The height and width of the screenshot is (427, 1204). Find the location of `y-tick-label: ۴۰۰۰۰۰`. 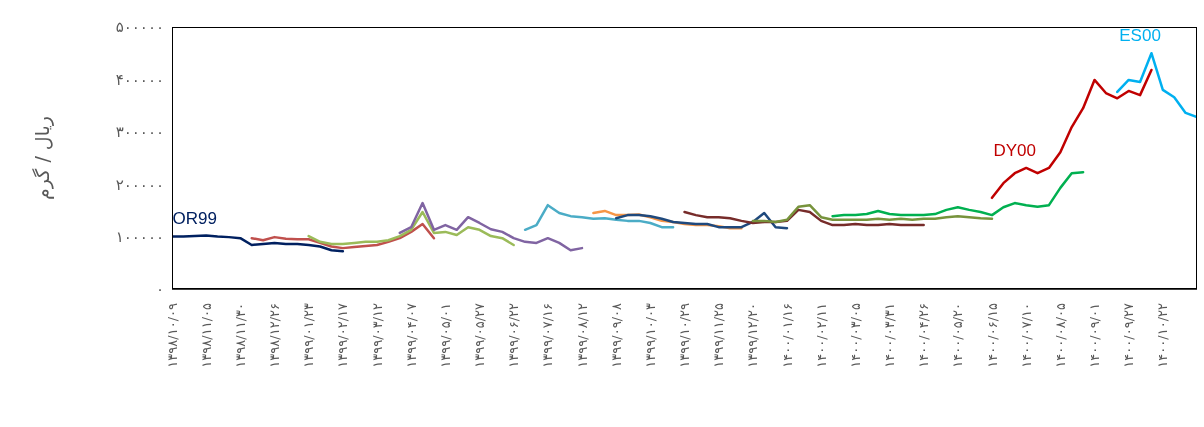

y-tick-label: ۴۰۰۰۰۰ is located at coordinates (139, 79).